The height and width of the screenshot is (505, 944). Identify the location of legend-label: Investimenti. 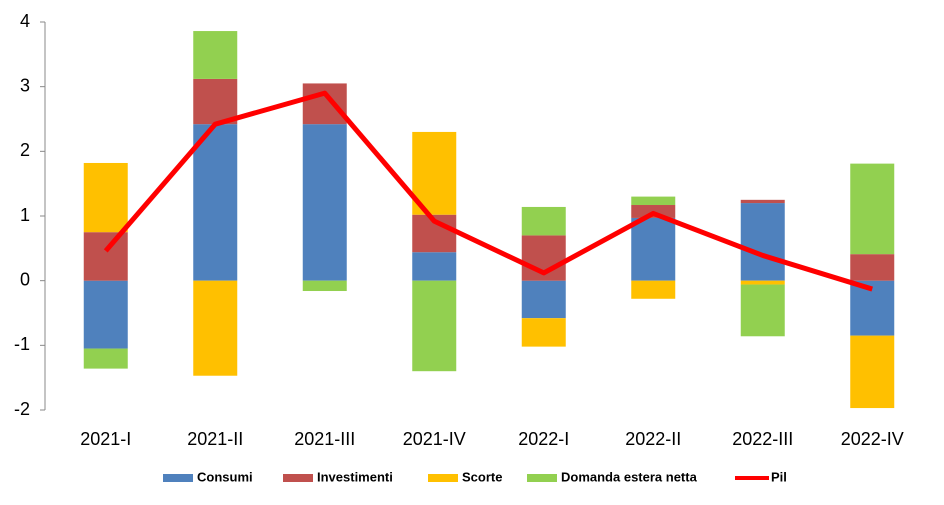
(355, 476).